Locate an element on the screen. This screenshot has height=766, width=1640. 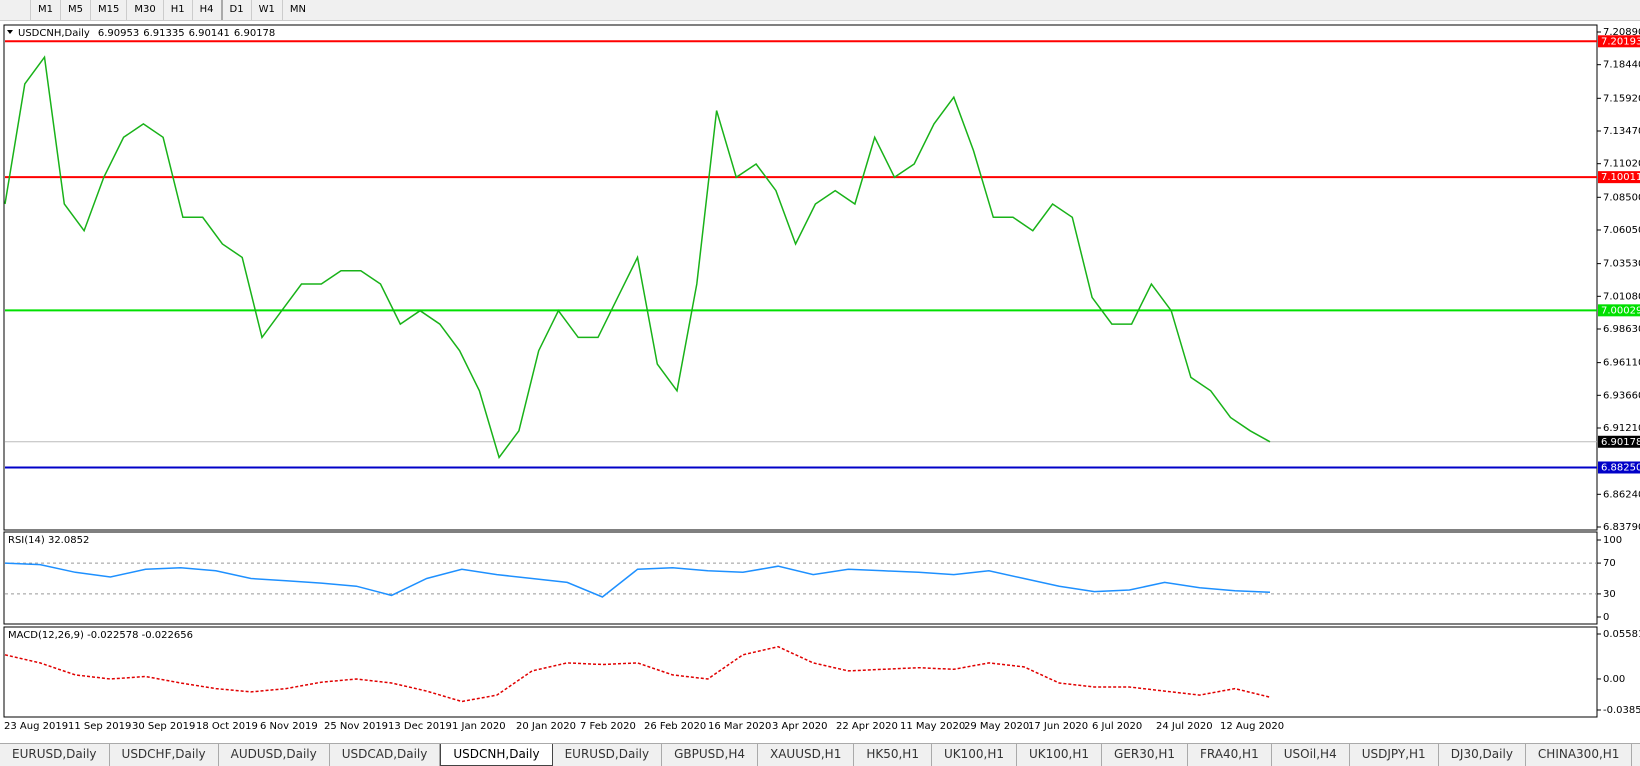
x-tick-label: 20 Jan 2020 is located at coordinates (546, 726).